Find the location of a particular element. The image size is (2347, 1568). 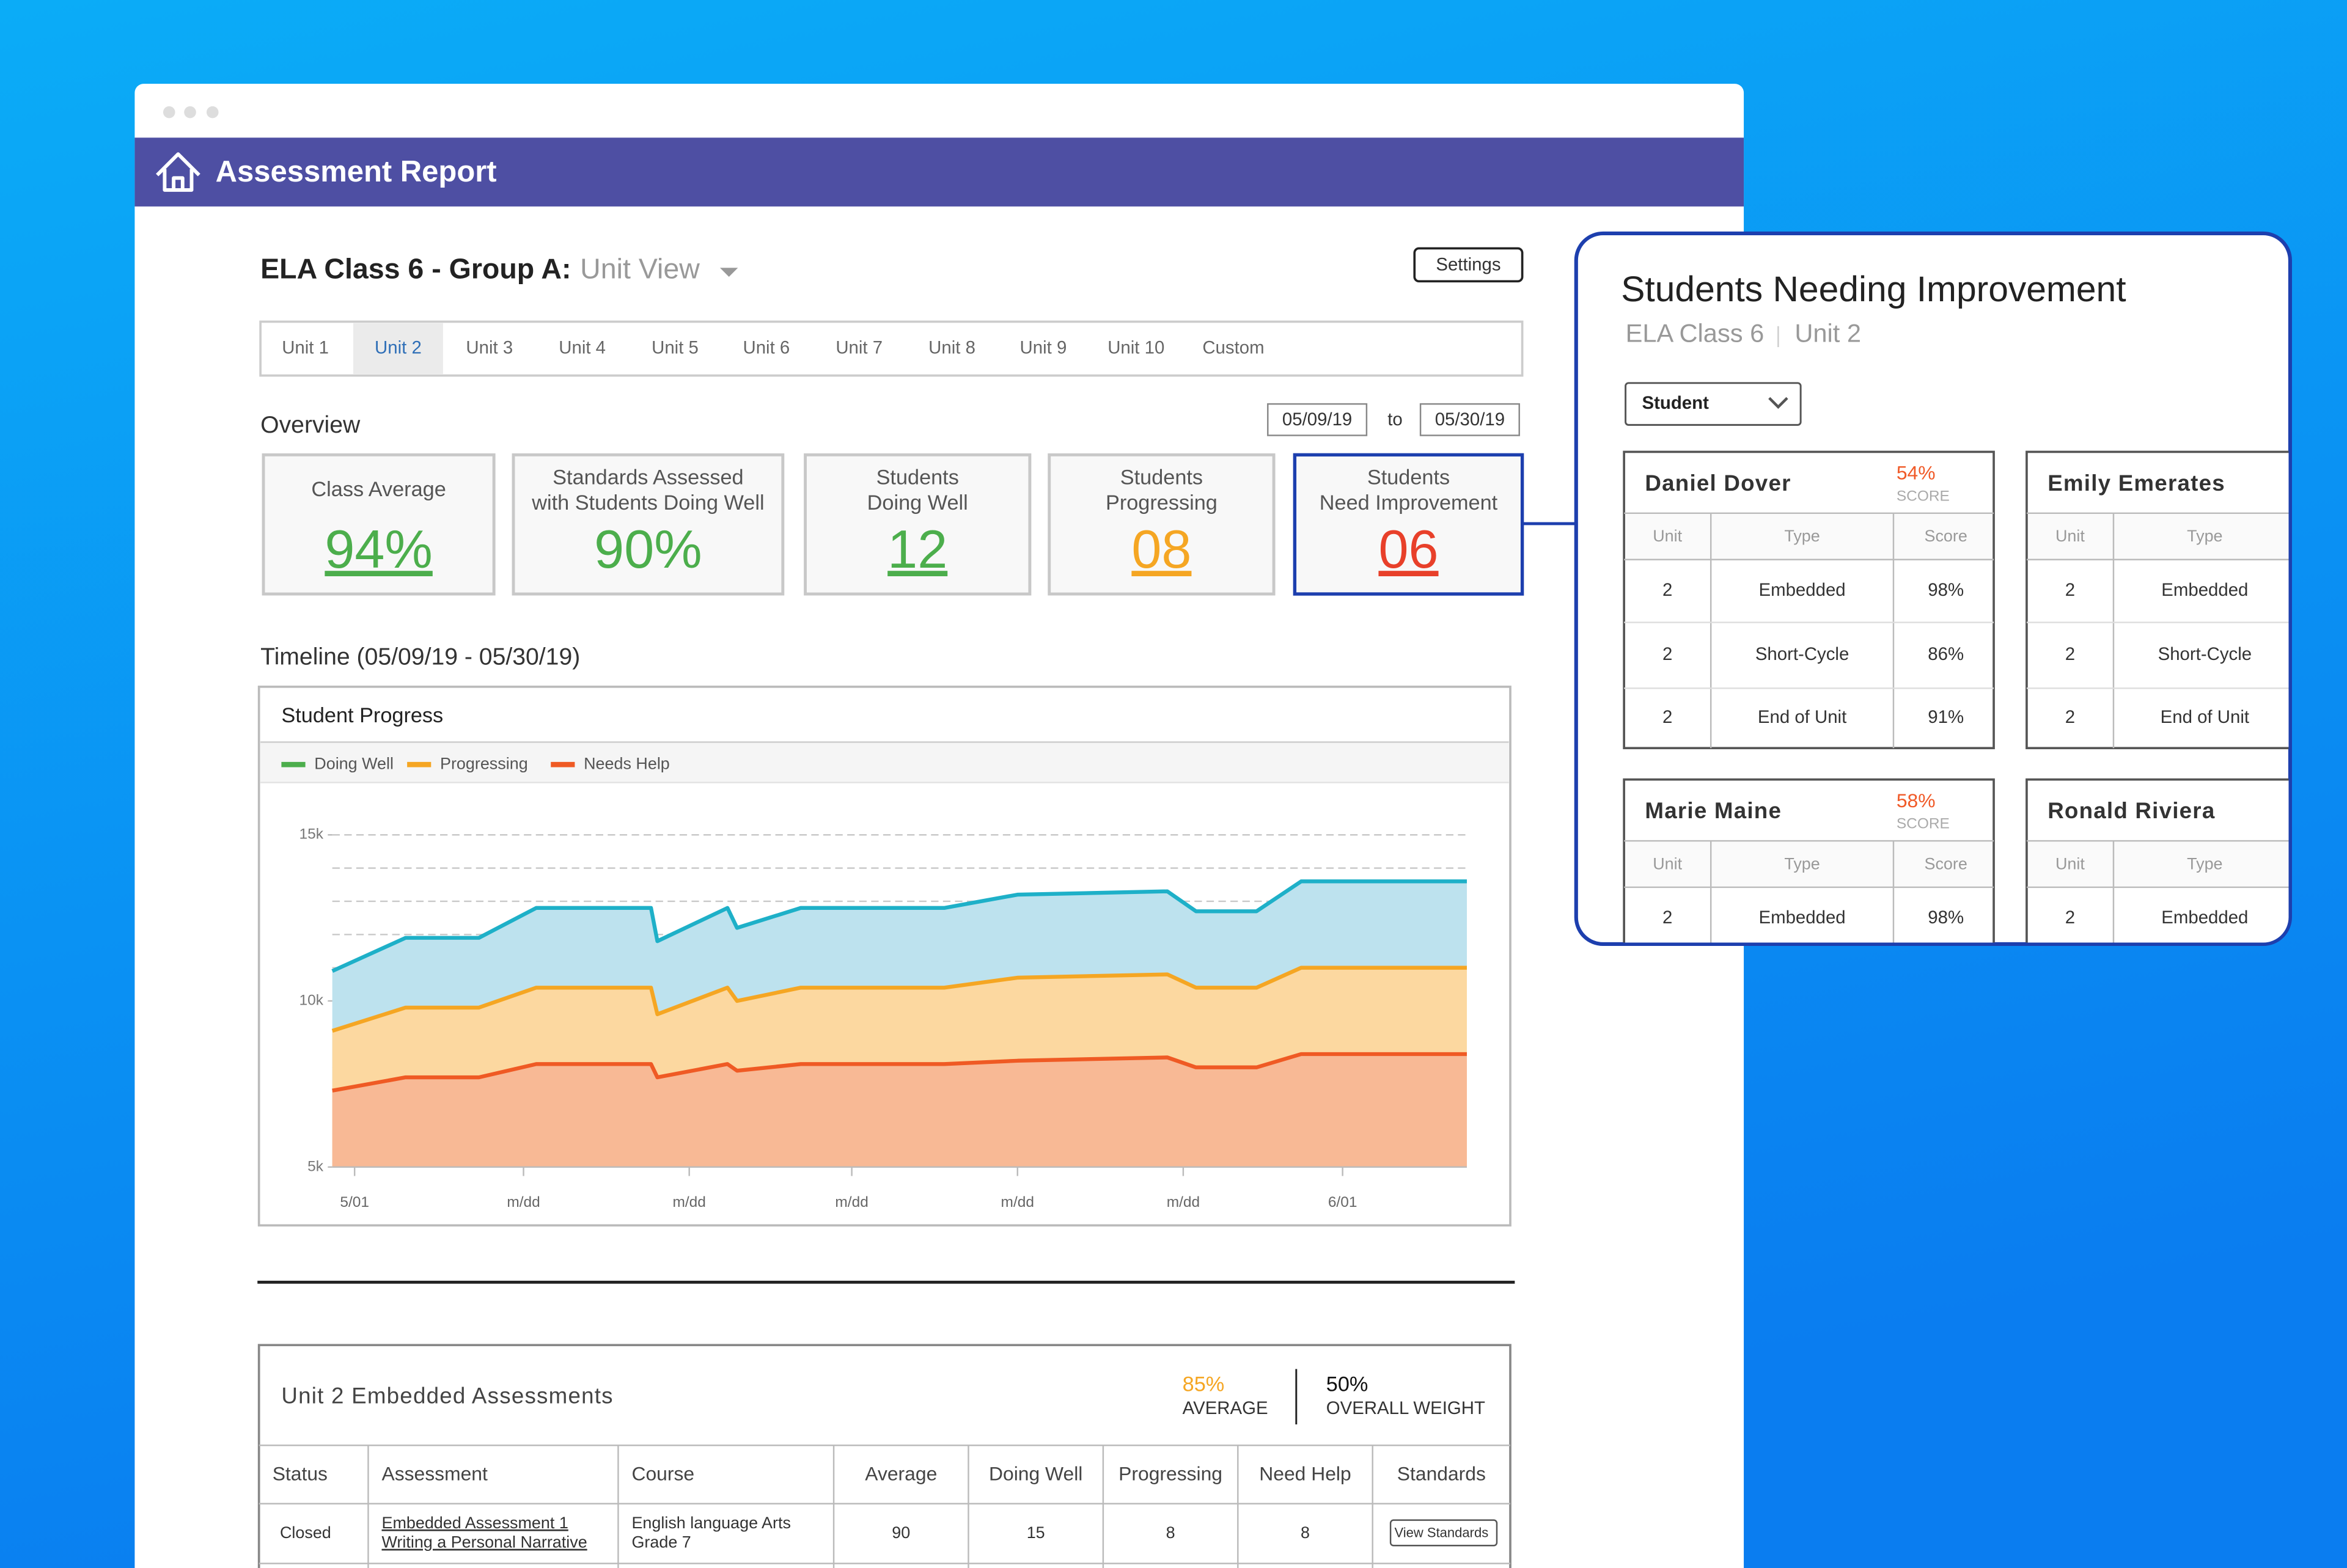

tab: Unit 3 is located at coordinates (490, 347).